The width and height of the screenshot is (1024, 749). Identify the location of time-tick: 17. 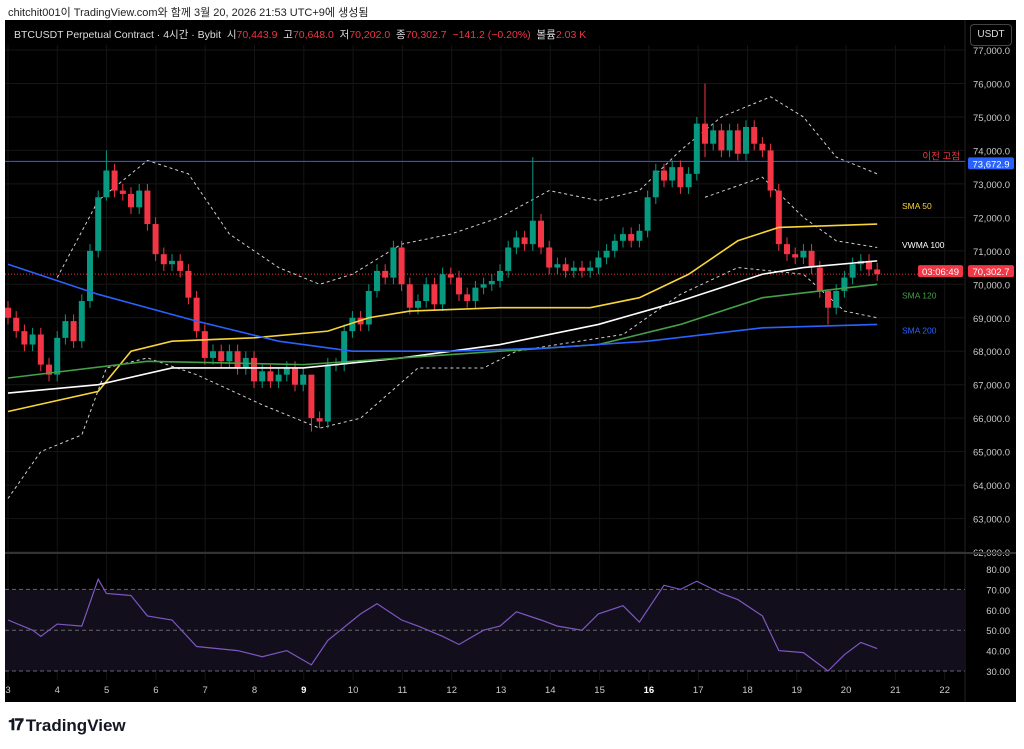
(698, 690).